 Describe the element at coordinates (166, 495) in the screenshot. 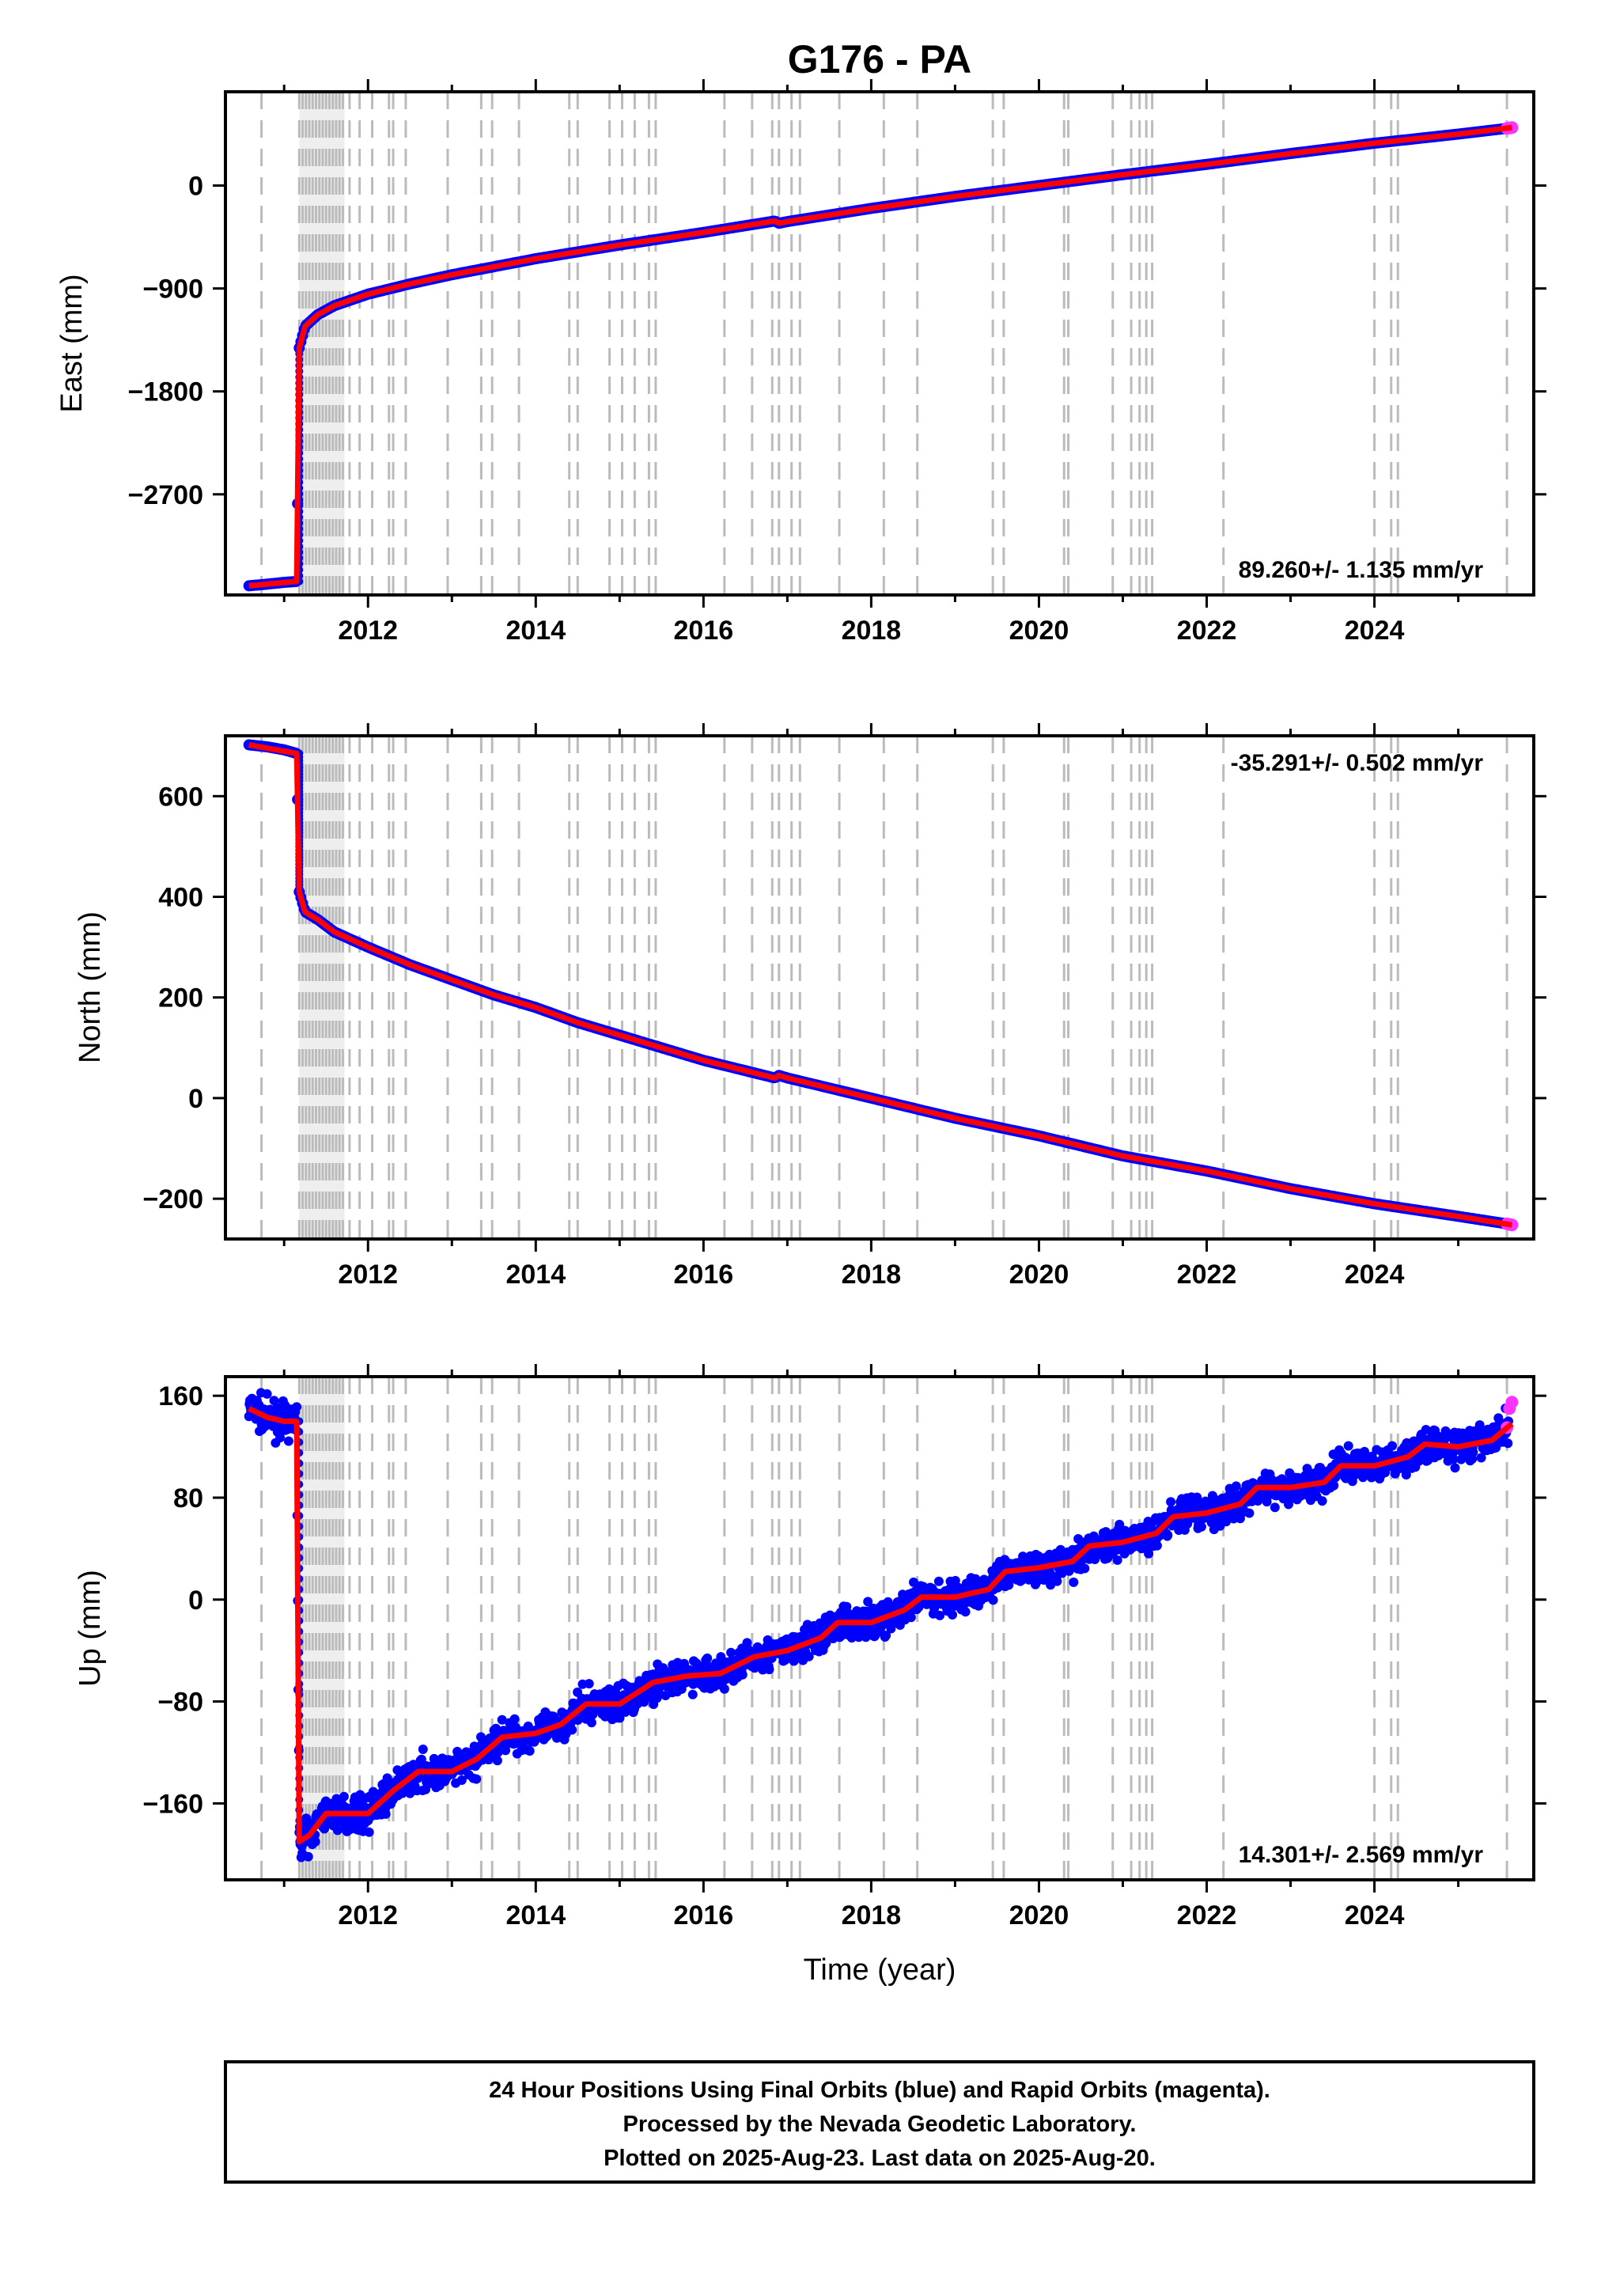

I see `y-tick-label: −2700` at that location.